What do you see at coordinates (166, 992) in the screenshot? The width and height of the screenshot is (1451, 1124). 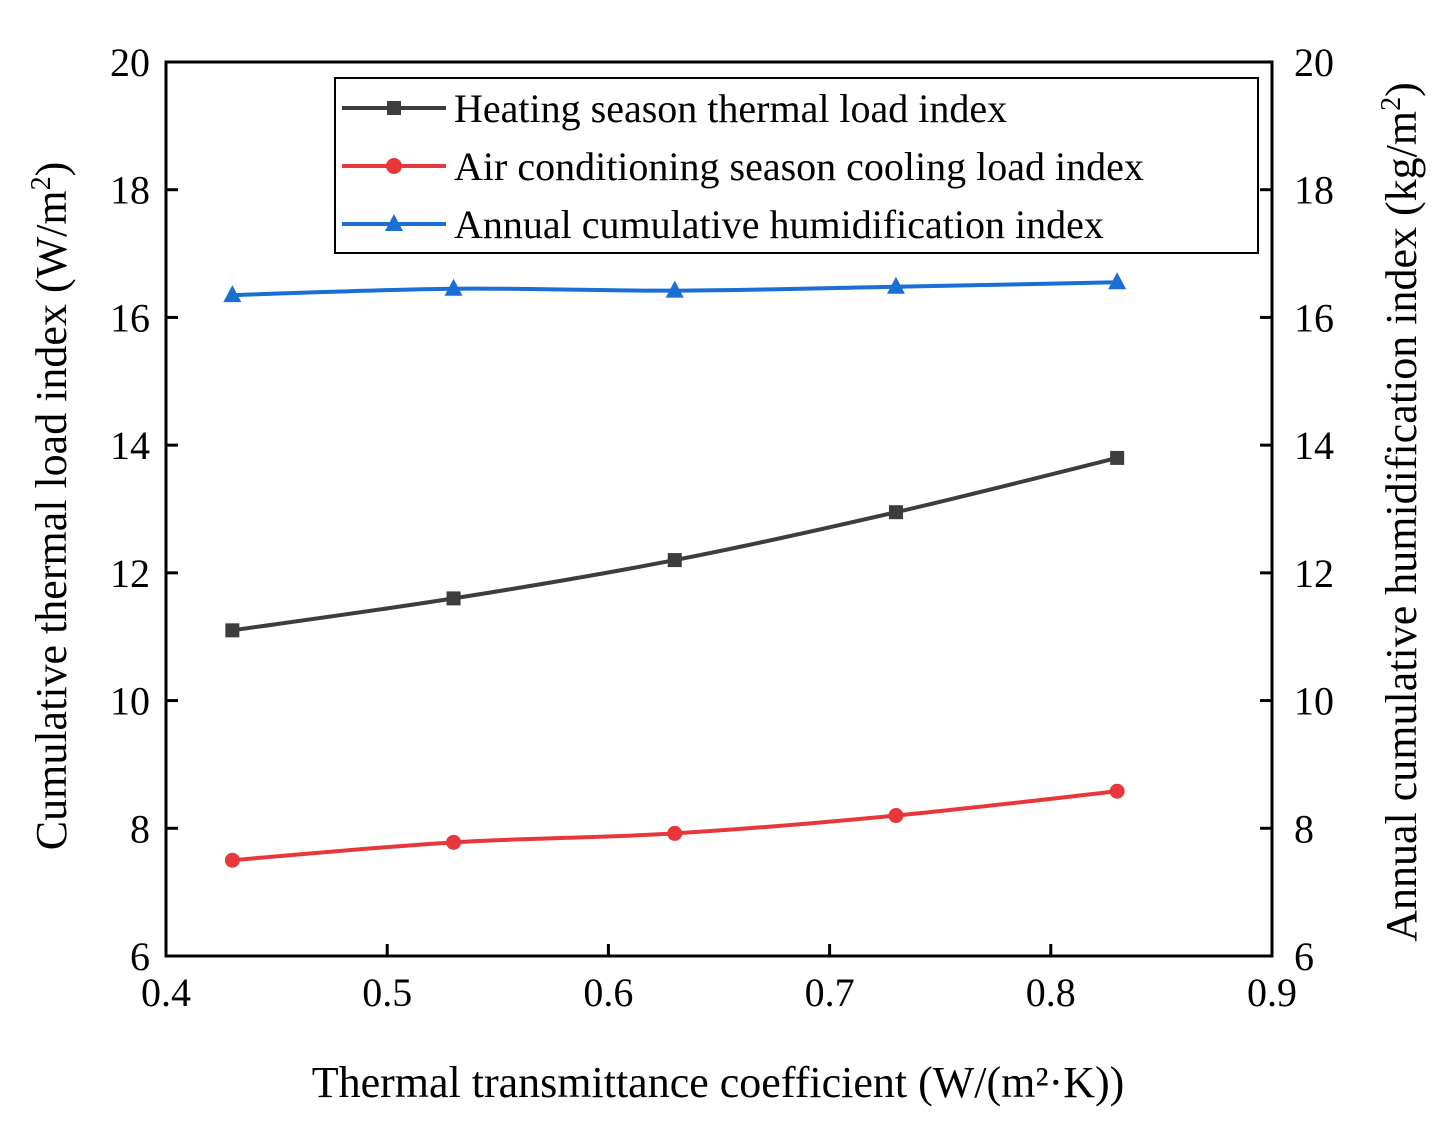 I see `x-tick-label: 0.4` at bounding box center [166, 992].